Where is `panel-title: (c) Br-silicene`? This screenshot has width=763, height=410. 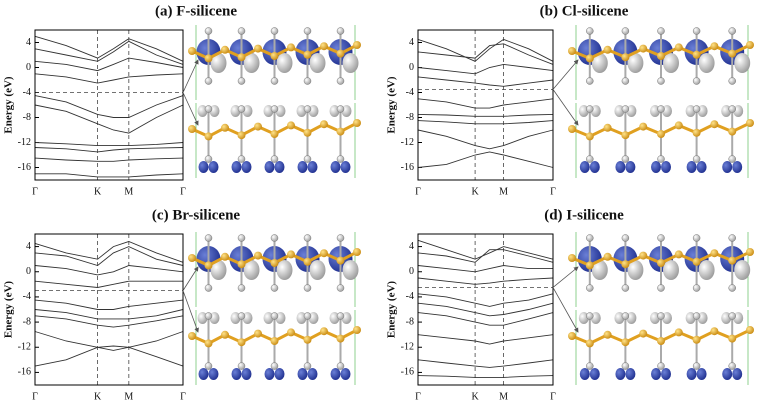 panel-title: (c) Br-silicene is located at coordinates (196, 215).